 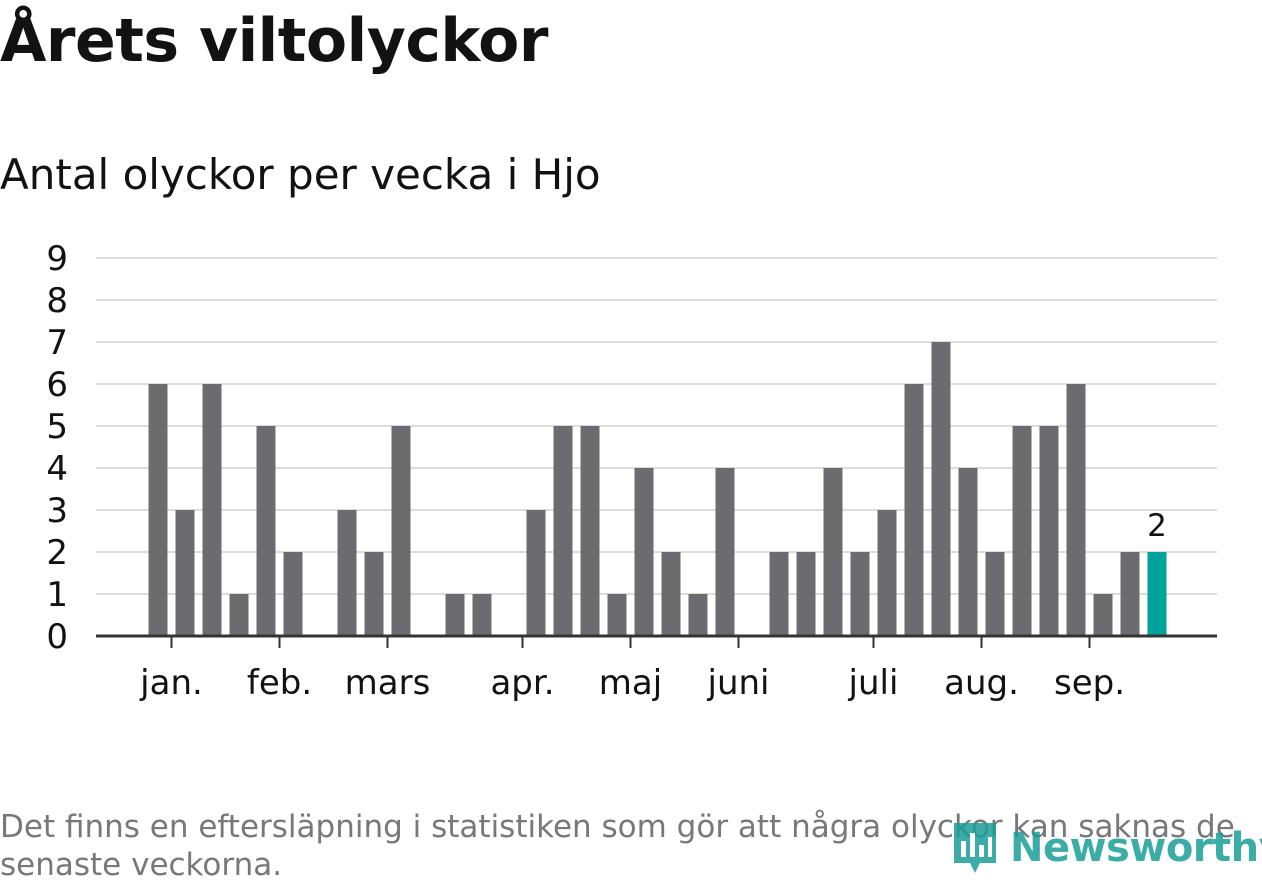 What do you see at coordinates (975, 848) in the screenshot?
I see `newsworthy-logo-icon` at bounding box center [975, 848].